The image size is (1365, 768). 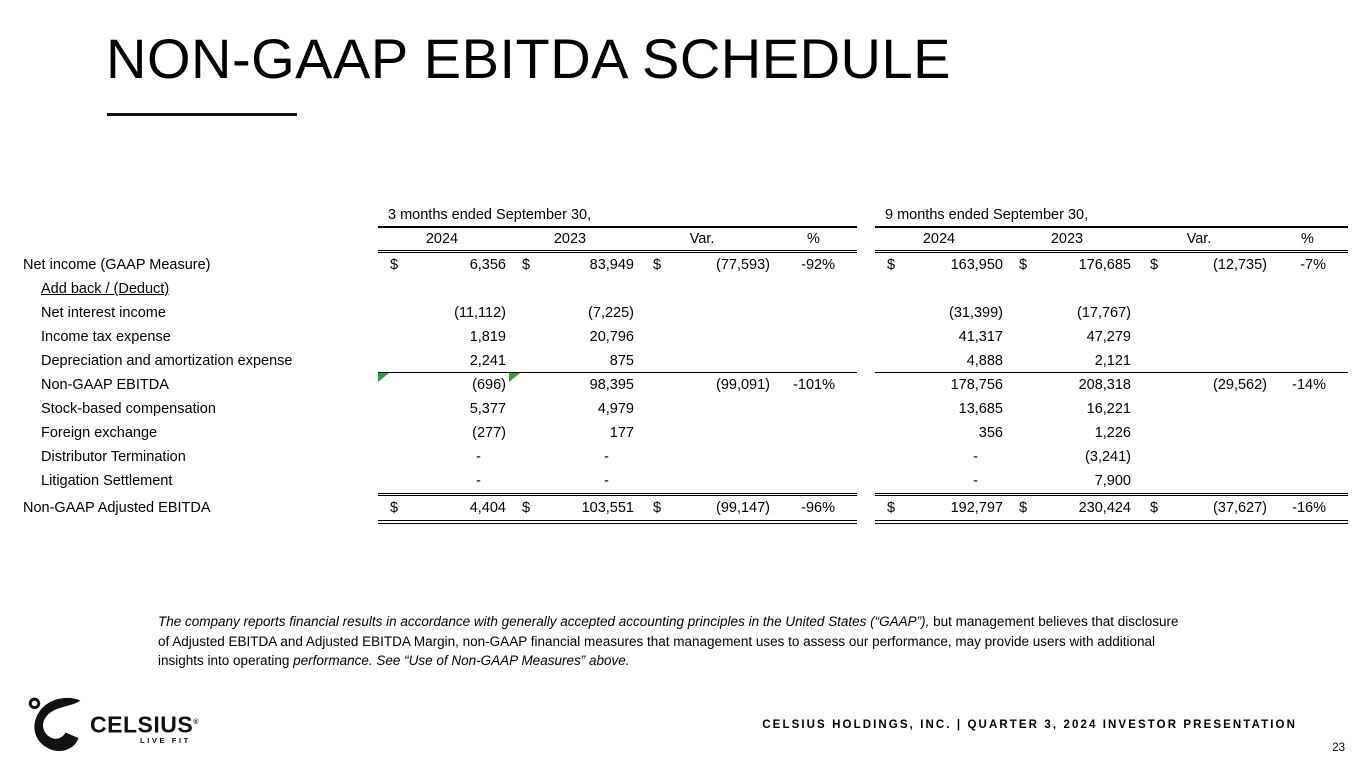 What do you see at coordinates (1309, 385) in the screenshot?
I see `cell-percent: -14%` at bounding box center [1309, 385].